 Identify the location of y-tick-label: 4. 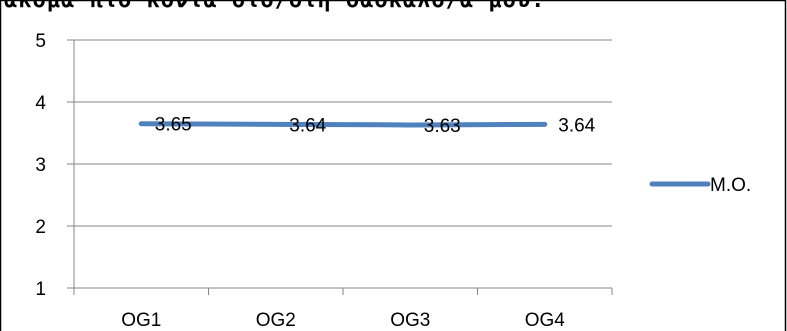
(40, 103).